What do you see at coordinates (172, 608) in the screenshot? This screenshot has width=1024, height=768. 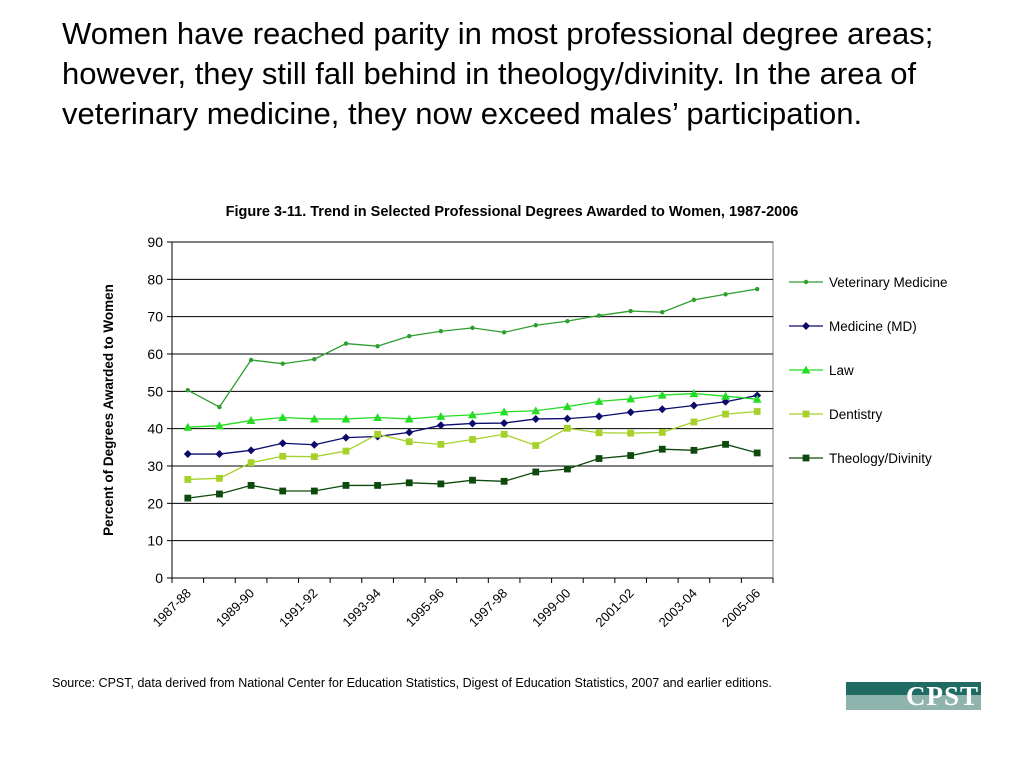 I see `x-tick-label: 1987-88` at bounding box center [172, 608].